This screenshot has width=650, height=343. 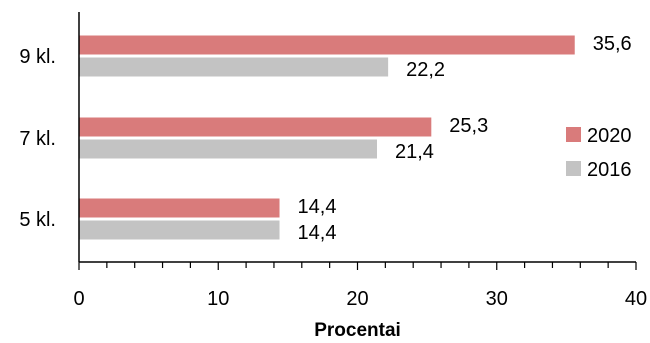 What do you see at coordinates (609, 170) in the screenshot?
I see `legend-label-2016: 2016` at bounding box center [609, 170].